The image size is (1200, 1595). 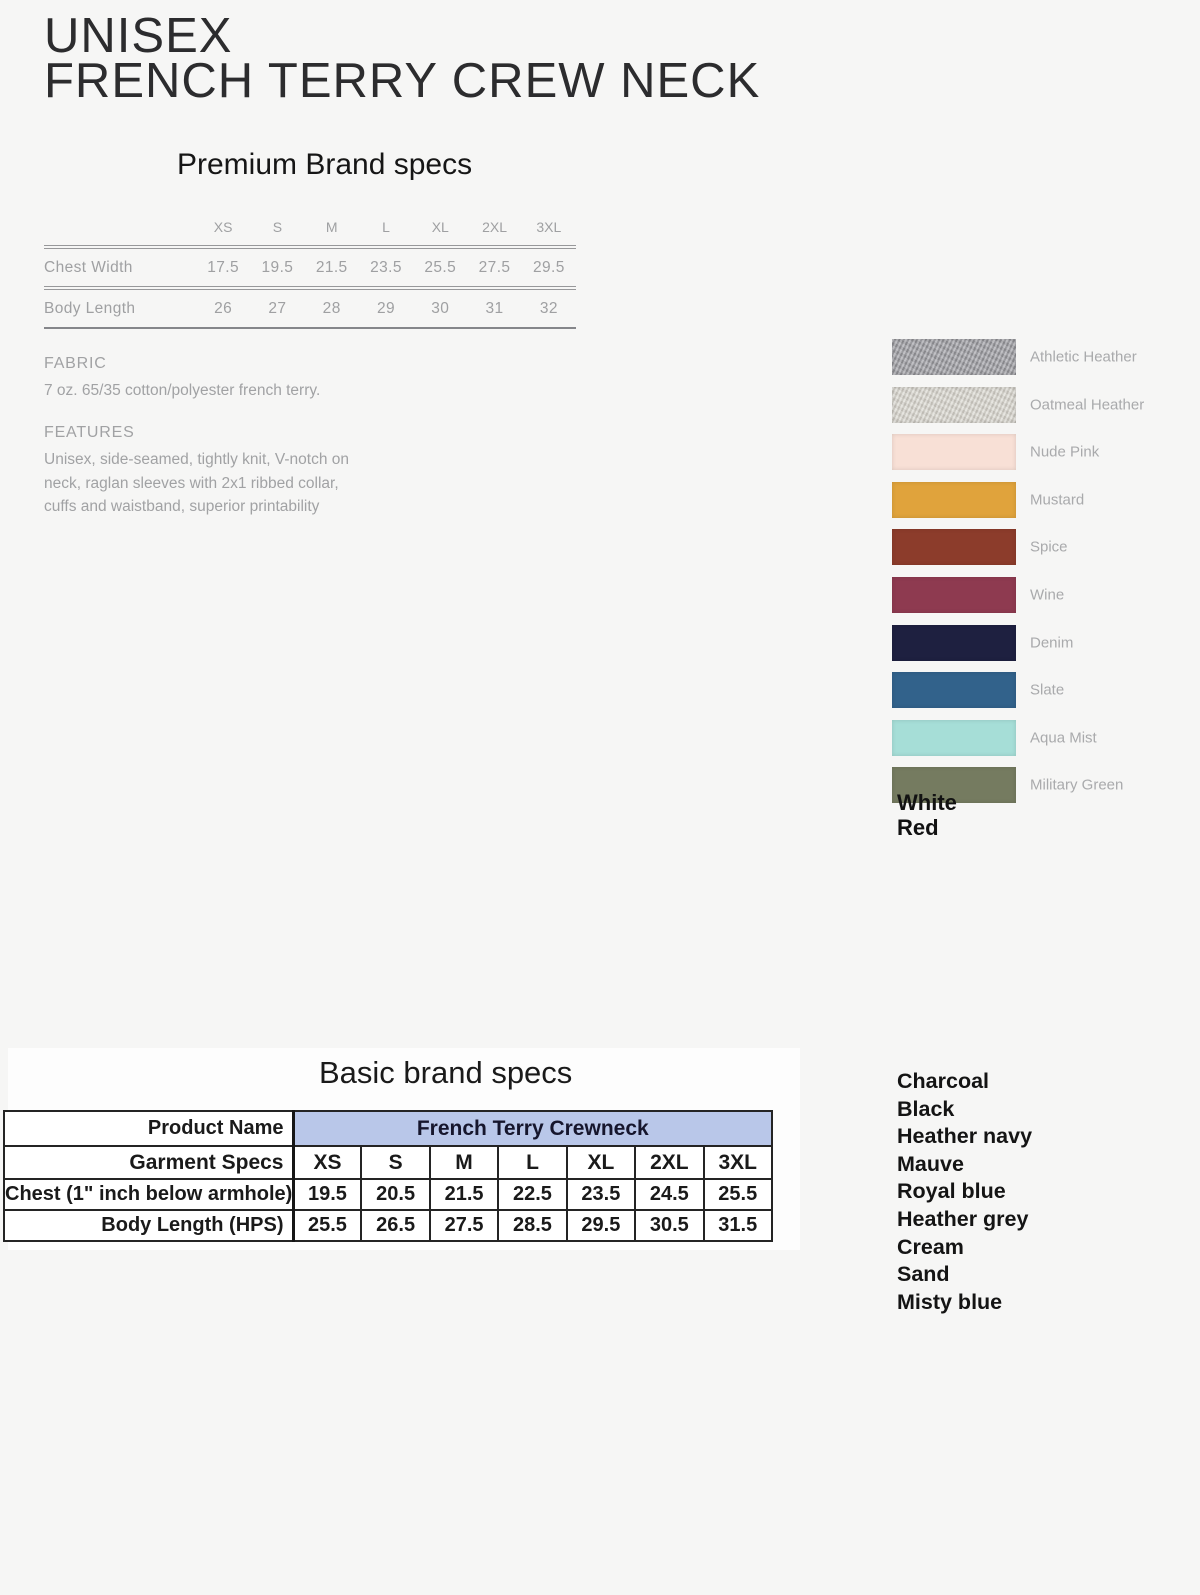 I want to click on additional-color-item: Misty blue, so click(x=950, y=1301).